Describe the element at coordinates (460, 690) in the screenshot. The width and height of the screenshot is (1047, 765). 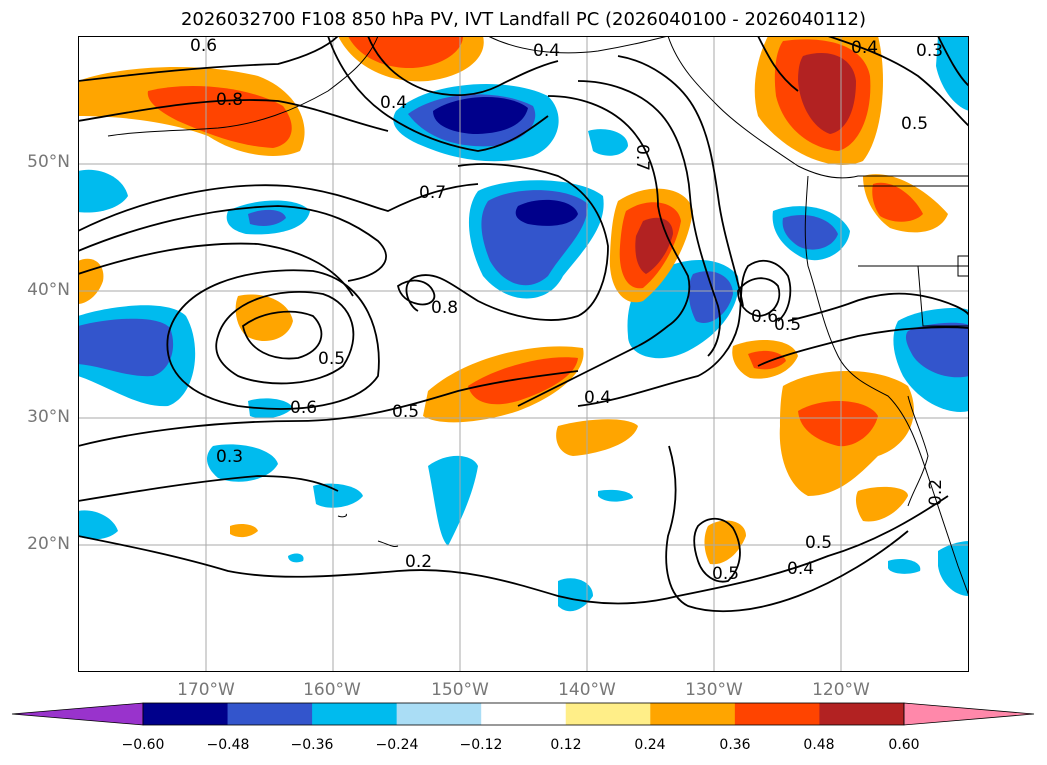
I see `lon-label-150w: 150°W` at that location.